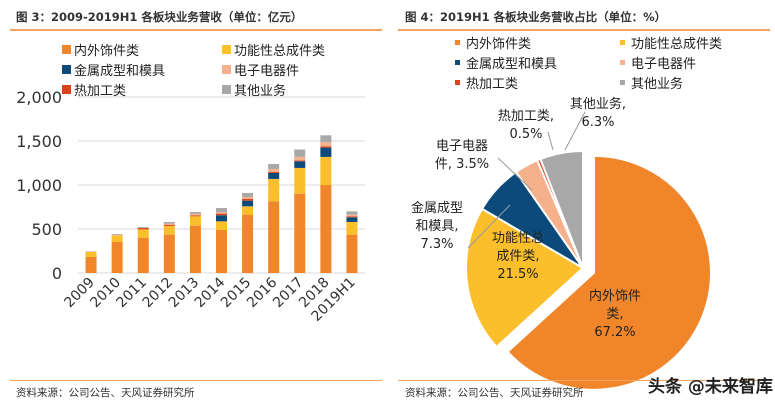 The image size is (775, 410). What do you see at coordinates (536, 17) in the screenshot?
I see `pie-chart-title: 图 4：2019H1 各板块业务营收占比（单位：%）` at bounding box center [536, 17].